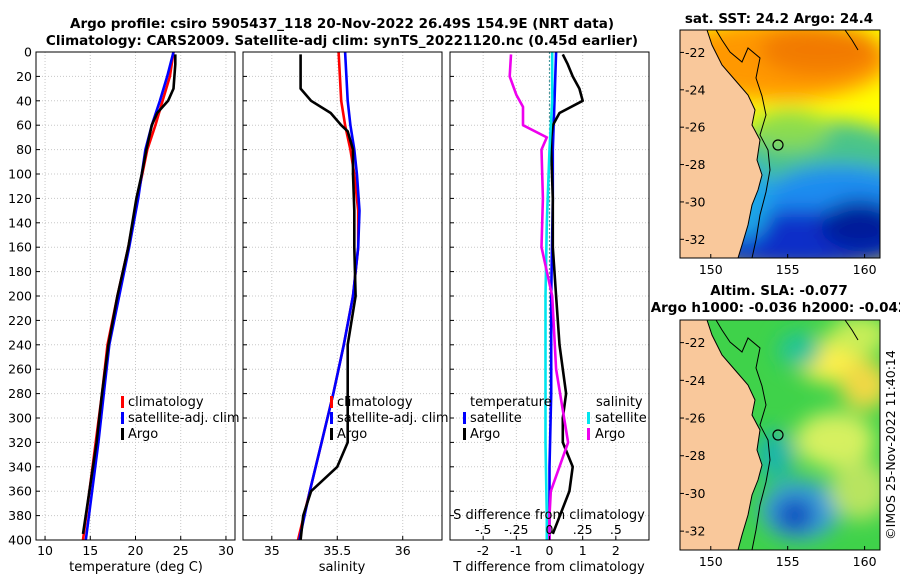  What do you see at coordinates (588, 434) in the screenshot?
I see `legend-s-argo-swatch` at bounding box center [588, 434].